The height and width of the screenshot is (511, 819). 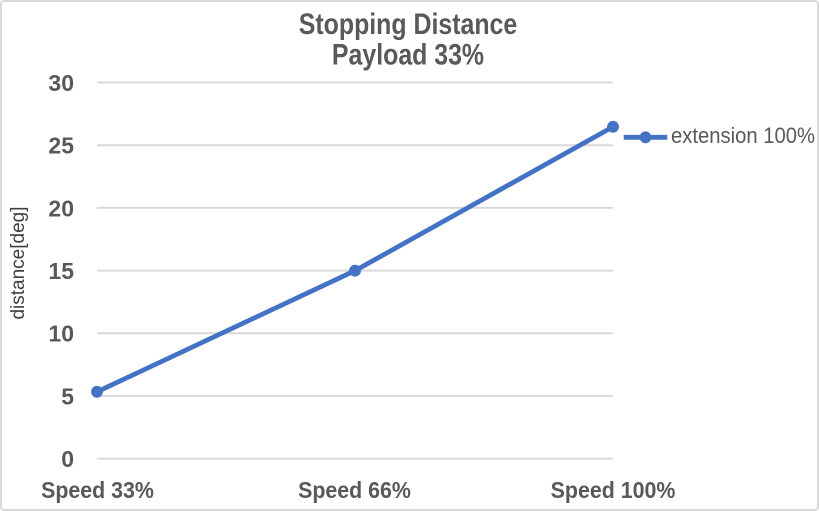 I want to click on svg-text: Speed 33%, so click(x=97, y=490).